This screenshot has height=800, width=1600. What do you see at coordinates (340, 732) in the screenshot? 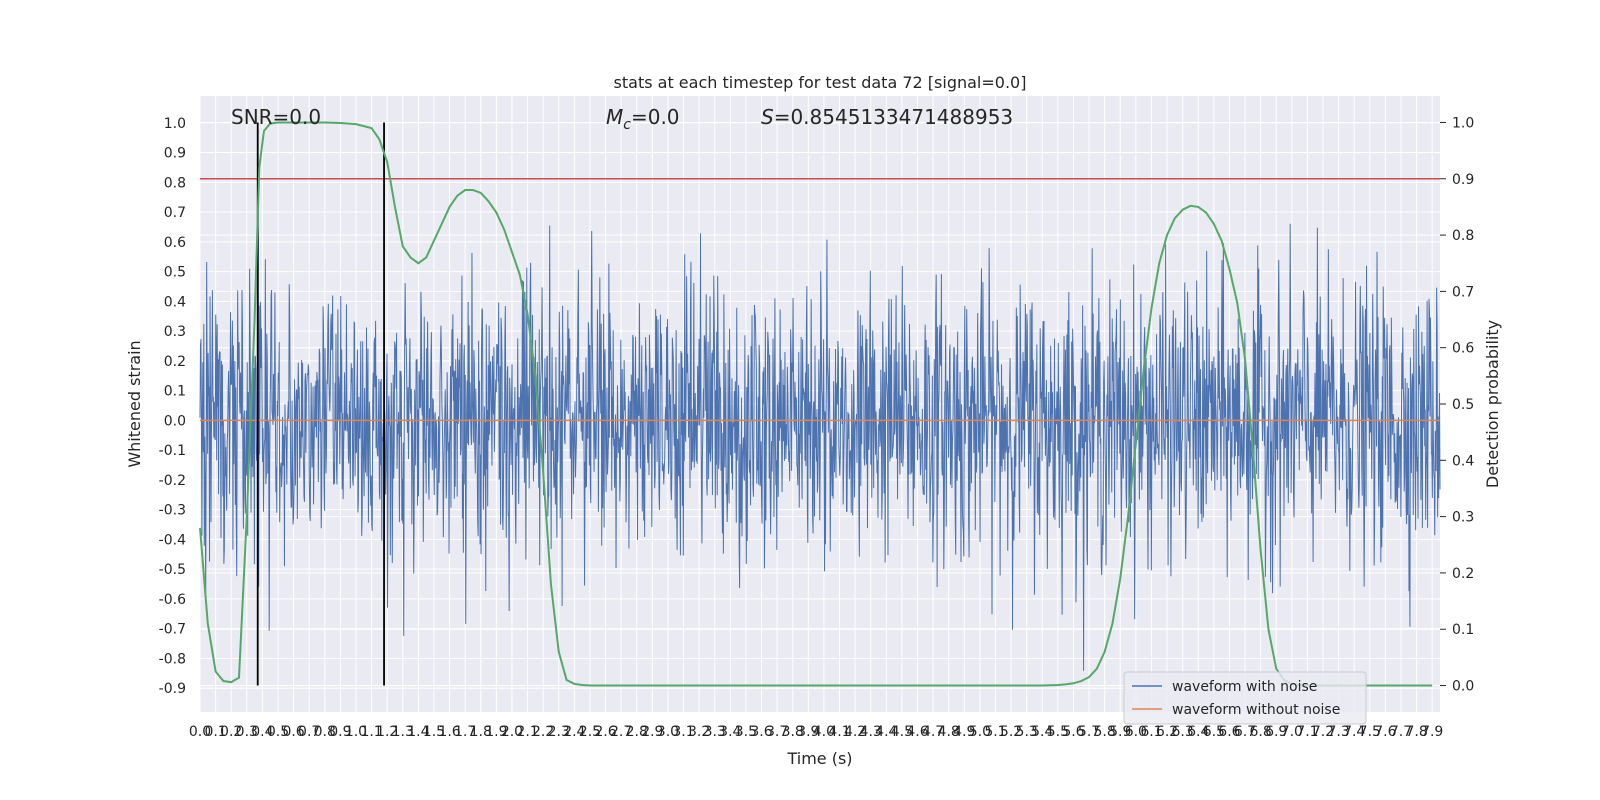
I see `x-tick-label: 0.9` at bounding box center [340, 732].